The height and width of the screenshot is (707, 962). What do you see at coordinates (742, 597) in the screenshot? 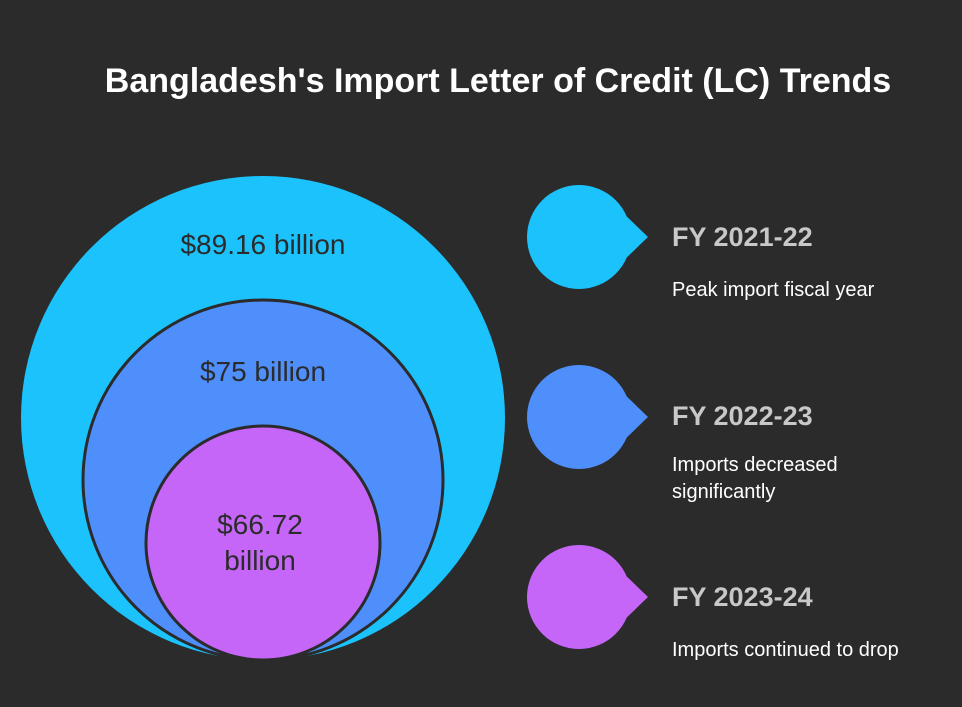
I see `year-label: FY 2023-24` at bounding box center [742, 597].